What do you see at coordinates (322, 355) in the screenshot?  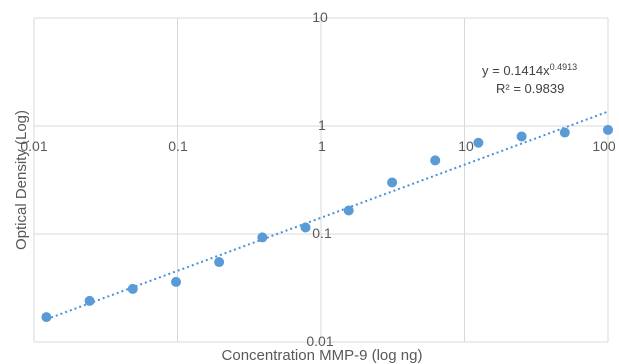 I see `x-axis-title: Concentration MMP-9 (log ng)` at bounding box center [322, 355].